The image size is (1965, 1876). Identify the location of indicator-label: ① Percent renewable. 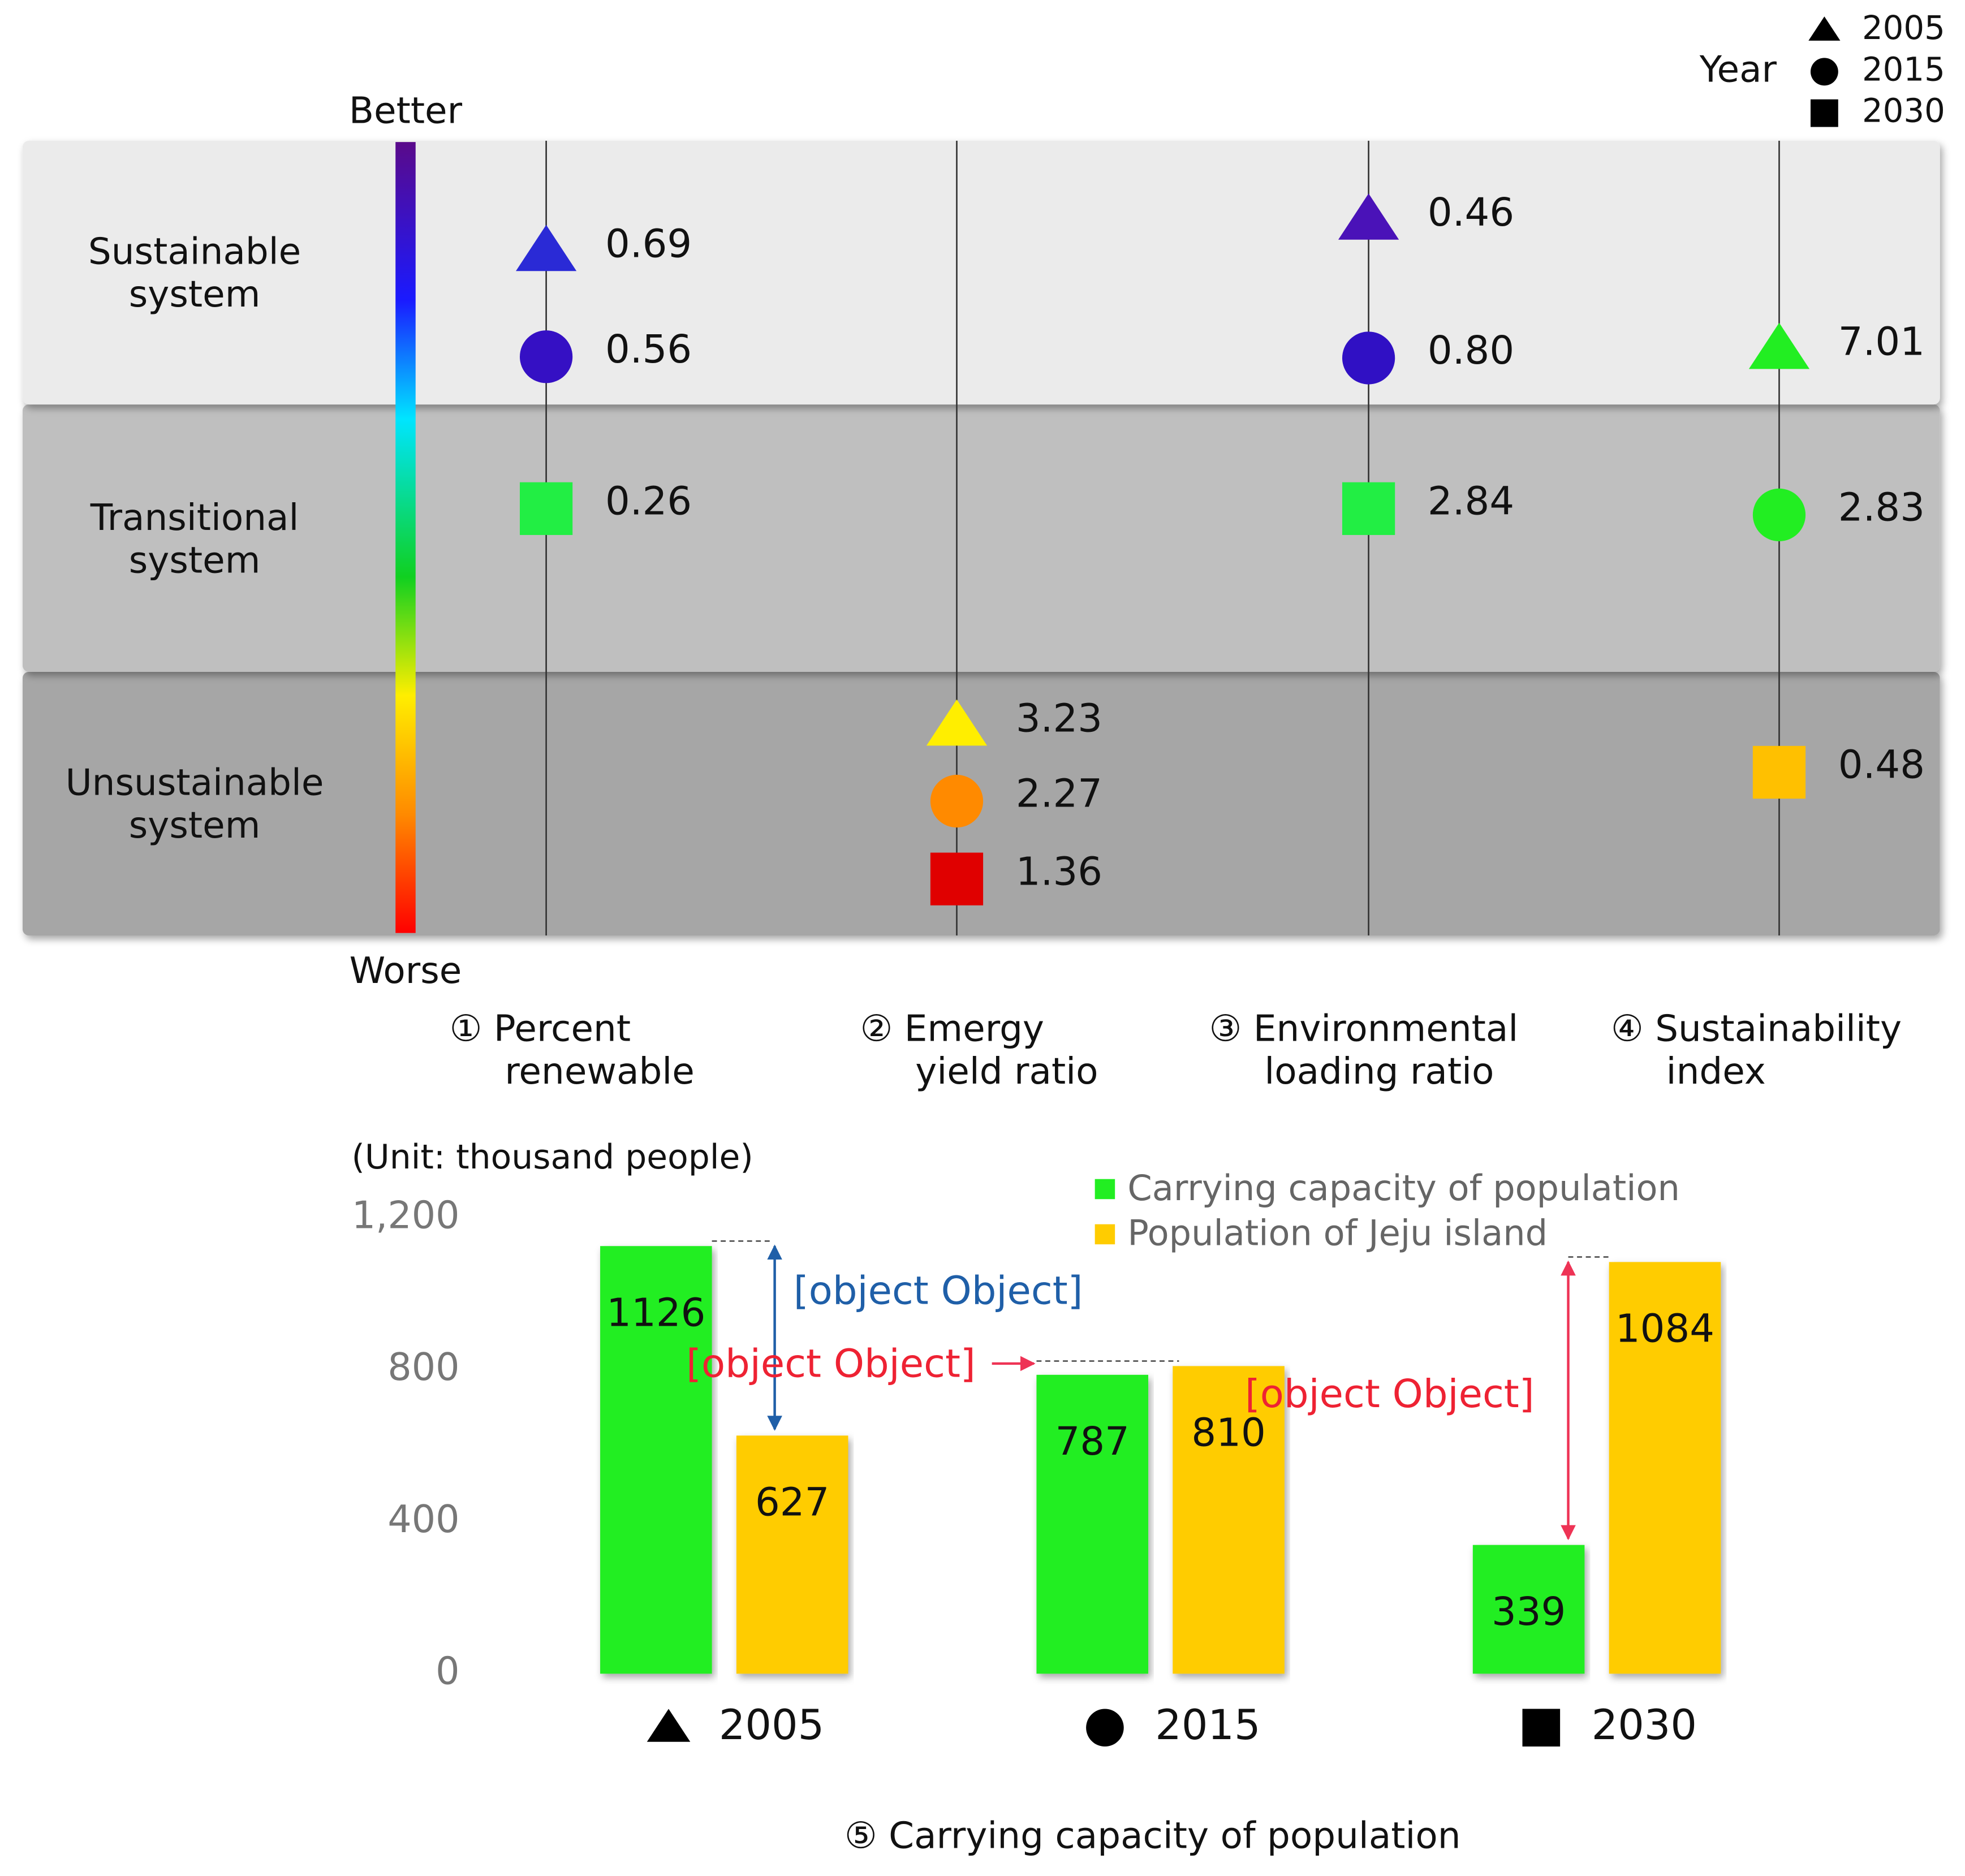
(572, 1050).